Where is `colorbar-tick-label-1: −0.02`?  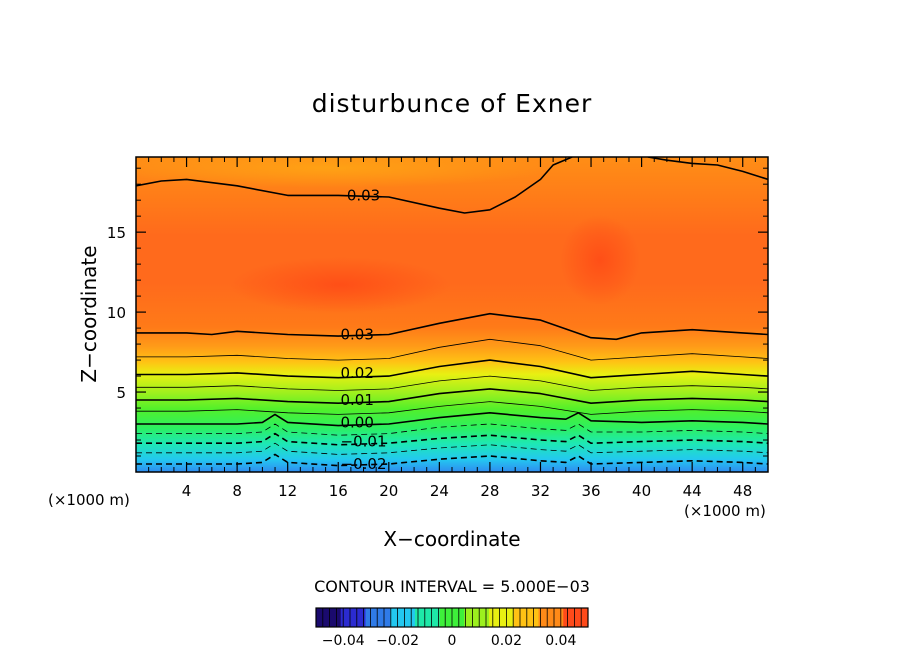
colorbar-tick-label-1: −0.02 is located at coordinates (397, 641).